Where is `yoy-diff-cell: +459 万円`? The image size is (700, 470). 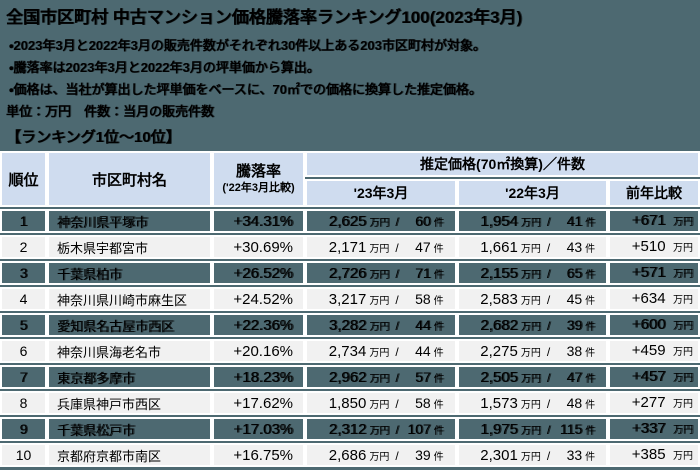 yoy-diff-cell: +459 万円 is located at coordinates (654, 351).